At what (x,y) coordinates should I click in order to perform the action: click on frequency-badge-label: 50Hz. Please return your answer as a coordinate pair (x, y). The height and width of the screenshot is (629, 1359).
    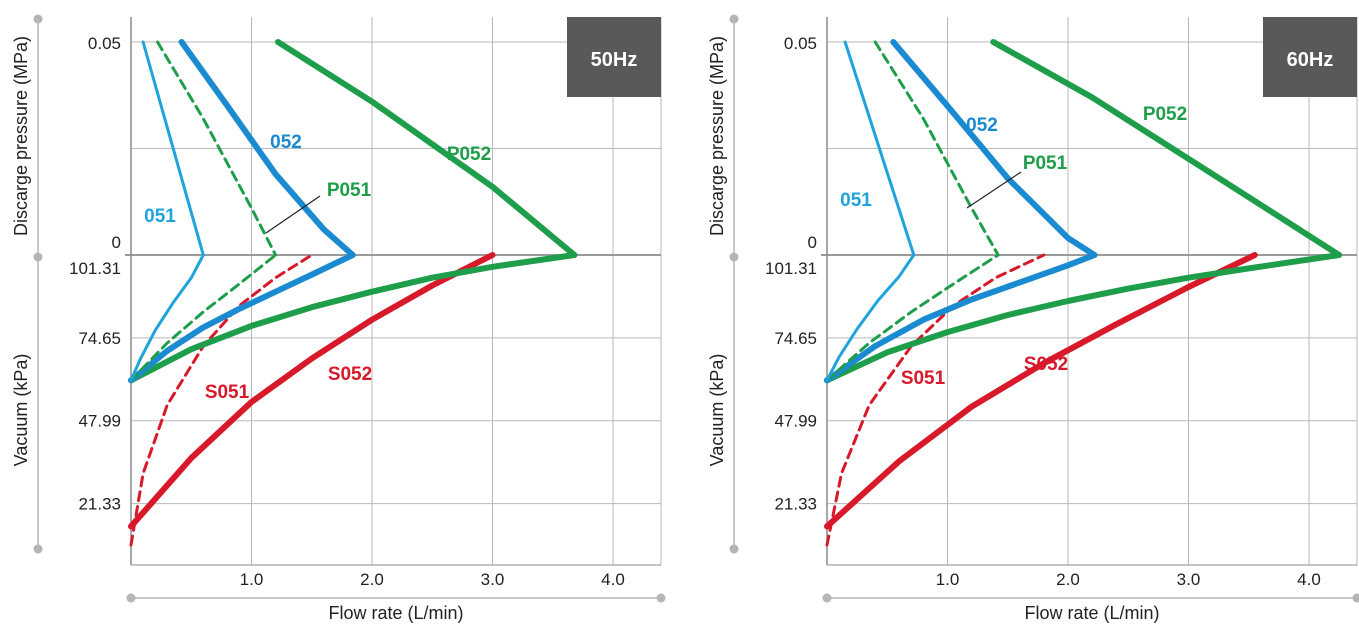
    Looking at the image, I should click on (614, 60).